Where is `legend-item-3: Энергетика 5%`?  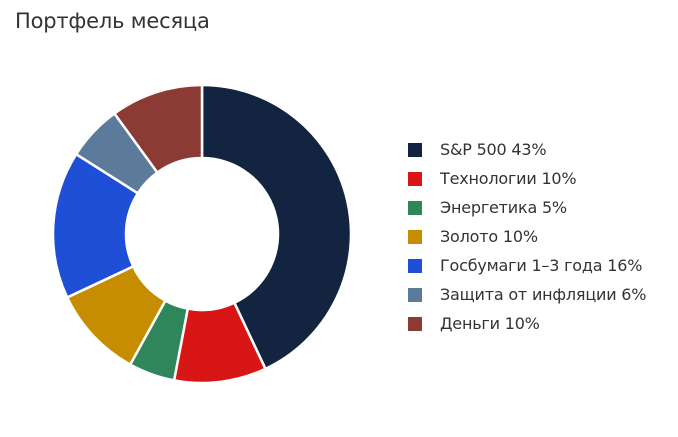
legend-item-3: Энергетика 5% is located at coordinates (527, 207).